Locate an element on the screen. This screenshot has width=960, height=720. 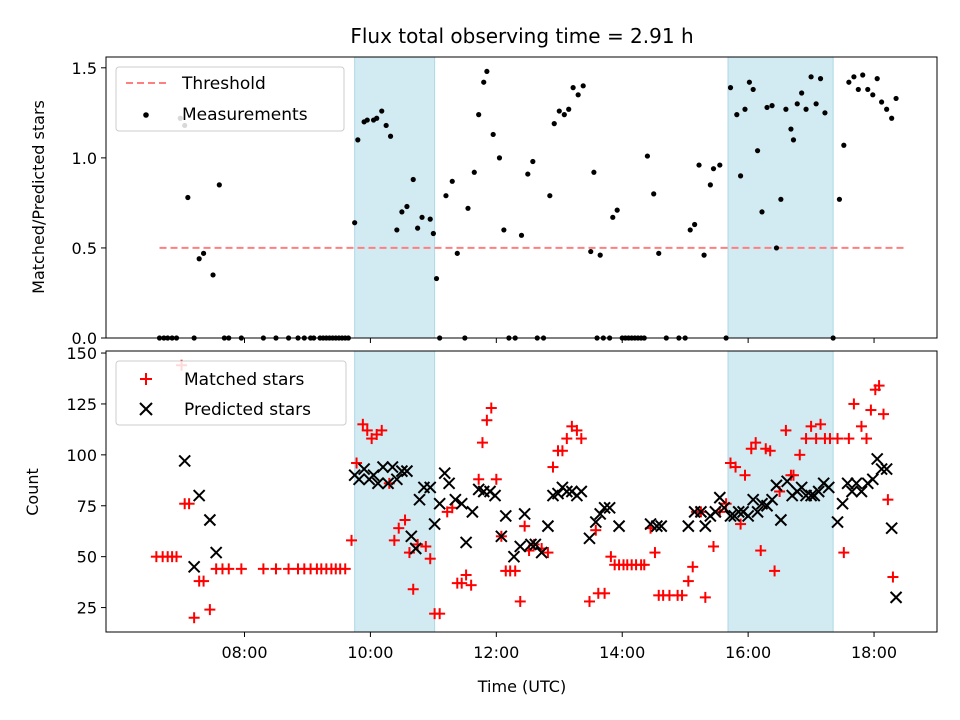
top-x-ticks is located at coordinates (559, 340).